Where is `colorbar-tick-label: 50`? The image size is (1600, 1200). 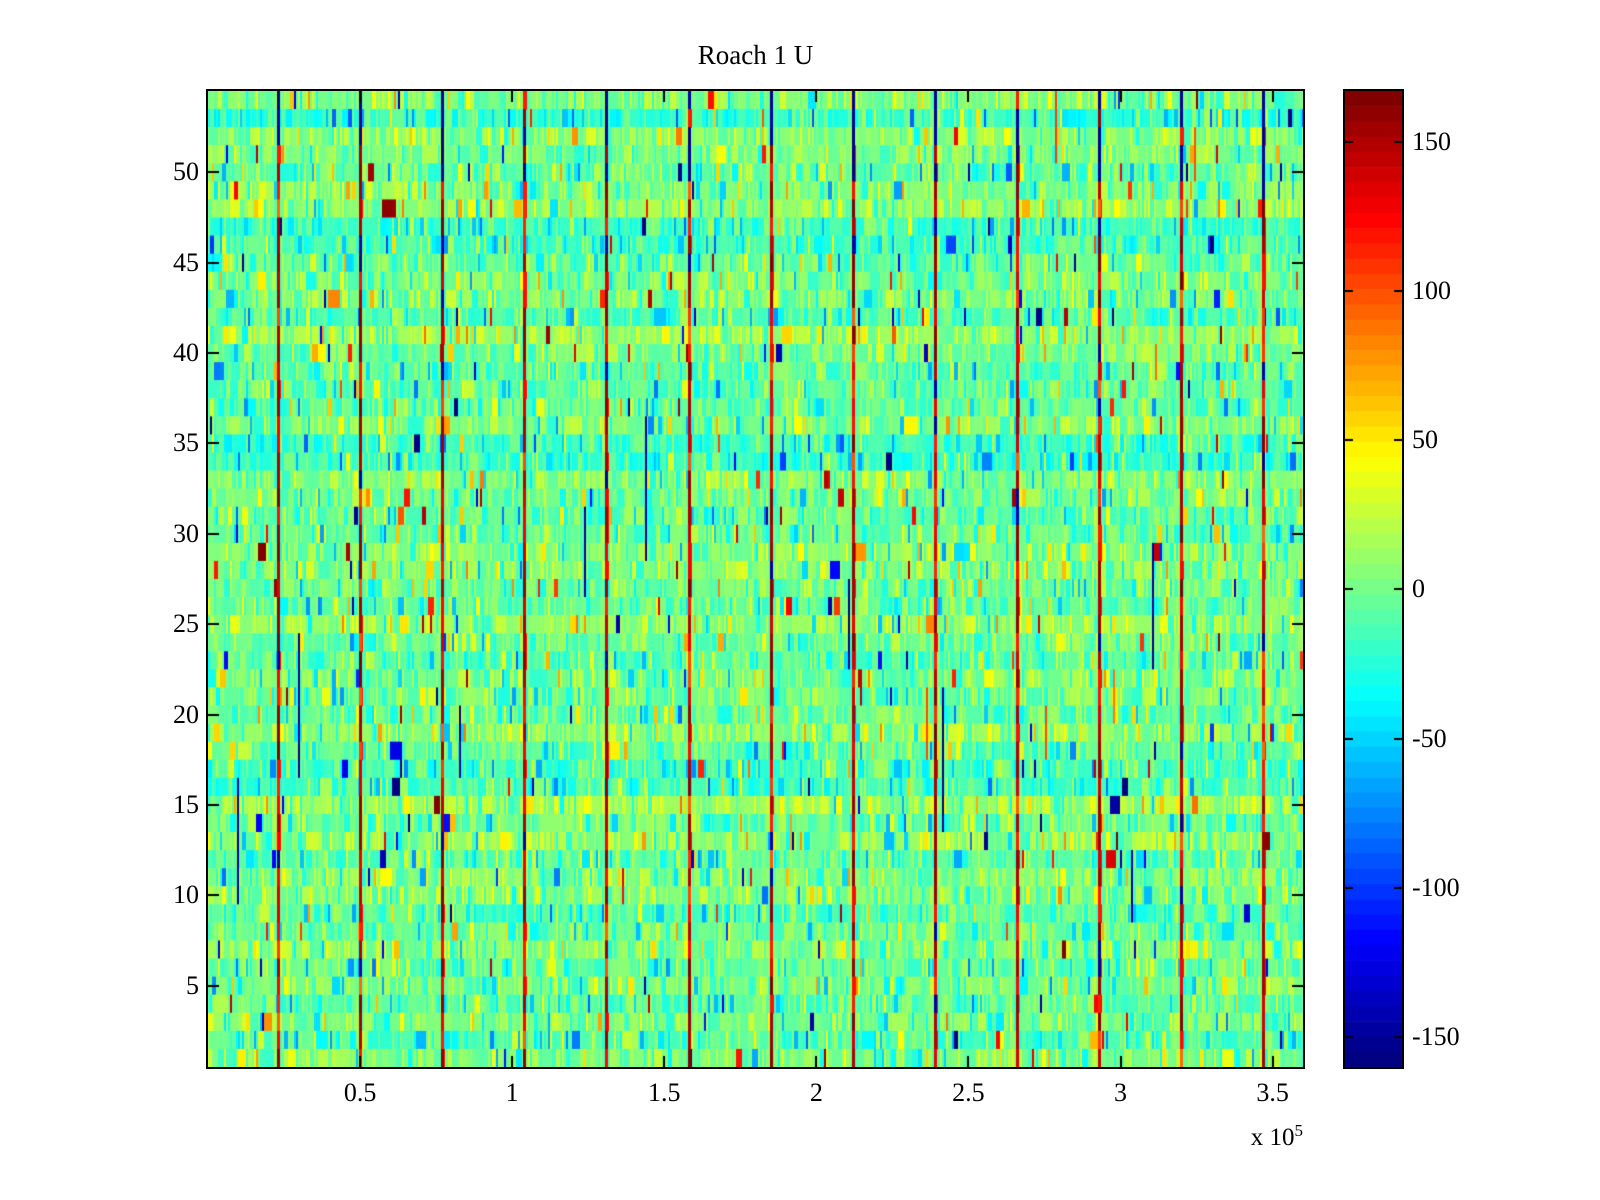 colorbar-tick-label: 50 is located at coordinates (1425, 440).